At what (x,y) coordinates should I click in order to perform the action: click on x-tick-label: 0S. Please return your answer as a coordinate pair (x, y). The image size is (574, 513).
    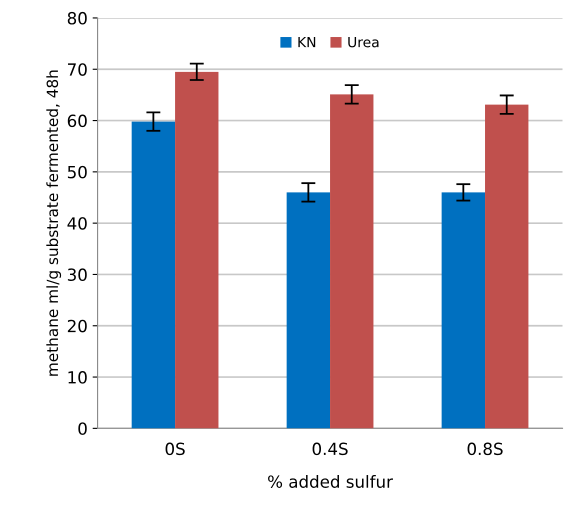
    Looking at the image, I should click on (175, 449).